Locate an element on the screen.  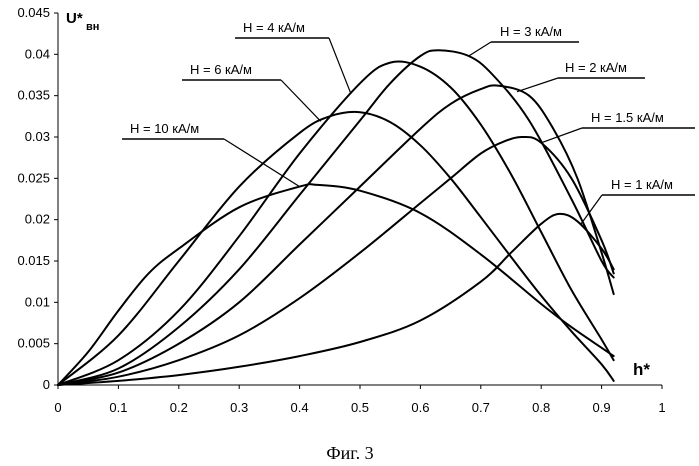
y-tick-label: 0.035 is located at coordinates (33, 95).